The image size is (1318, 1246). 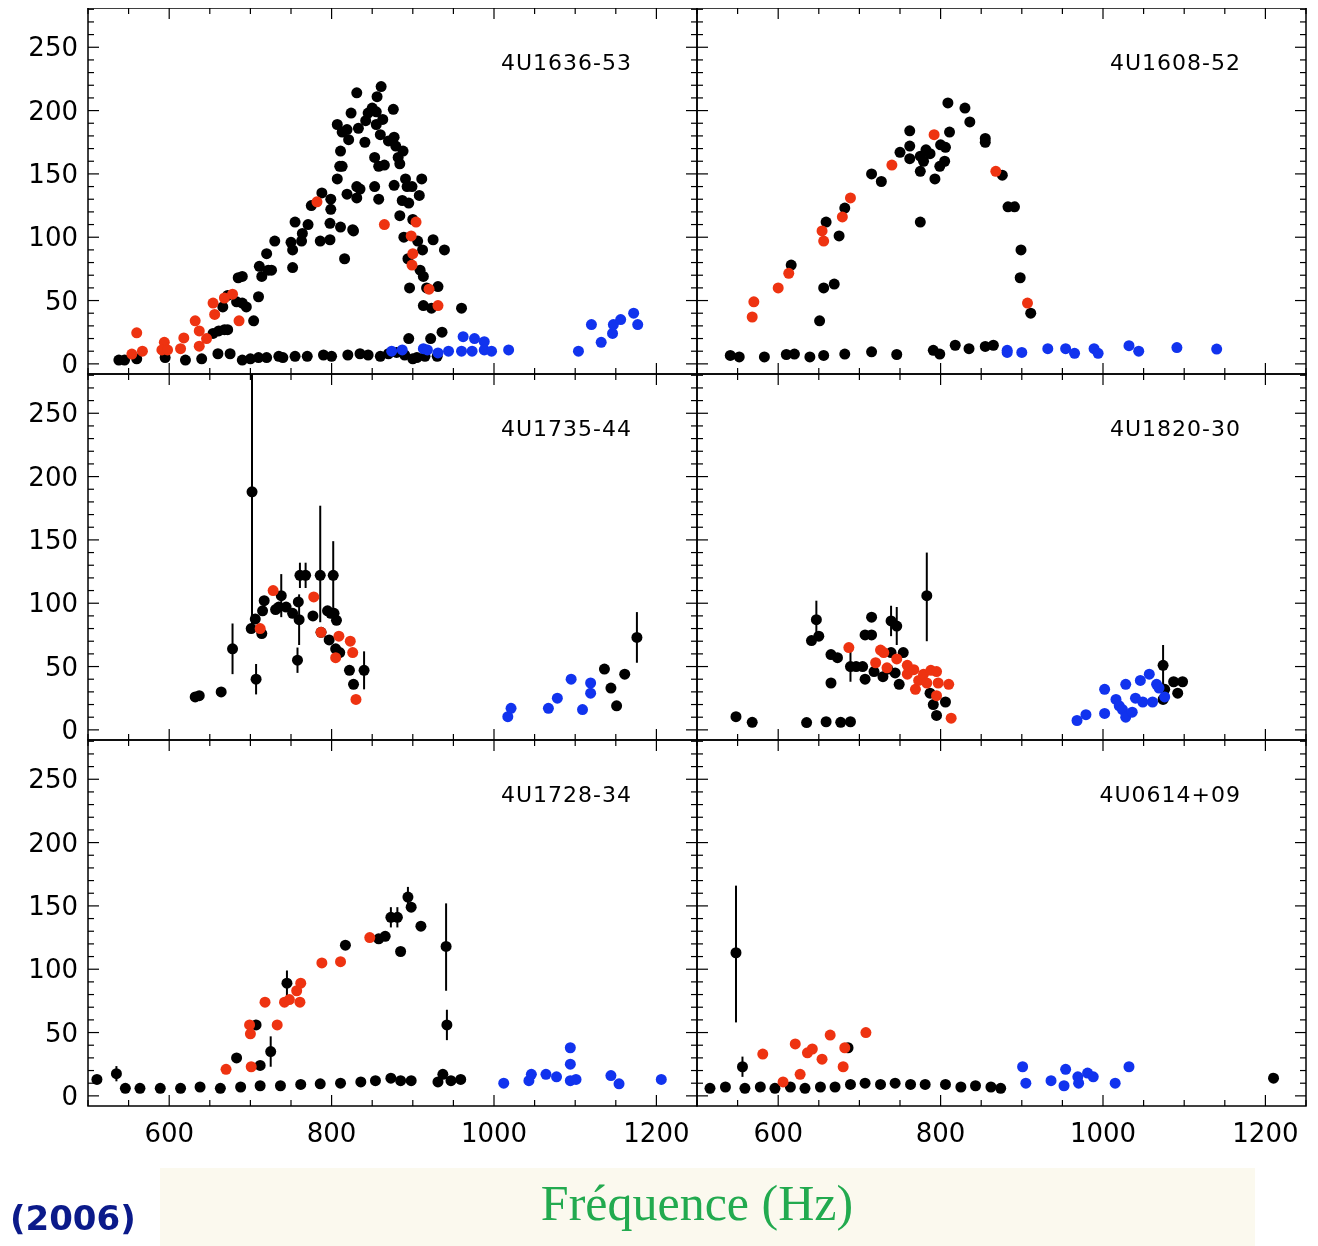 I want to click on text: 4U1735-44, so click(x=566, y=428).